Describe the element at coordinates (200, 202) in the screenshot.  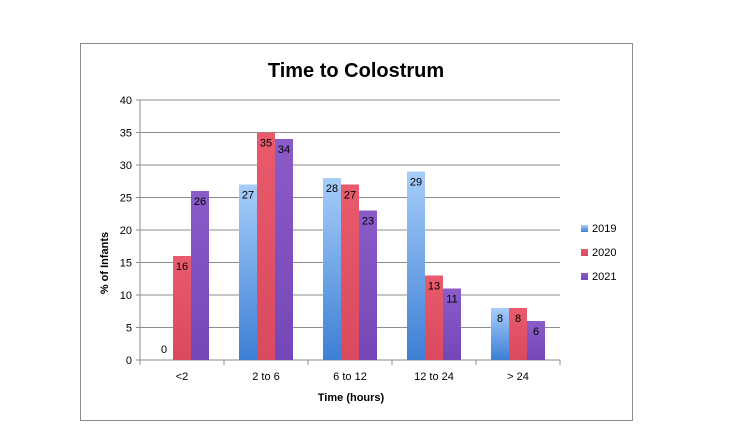
I see `data-label-2021-0: 26` at that location.